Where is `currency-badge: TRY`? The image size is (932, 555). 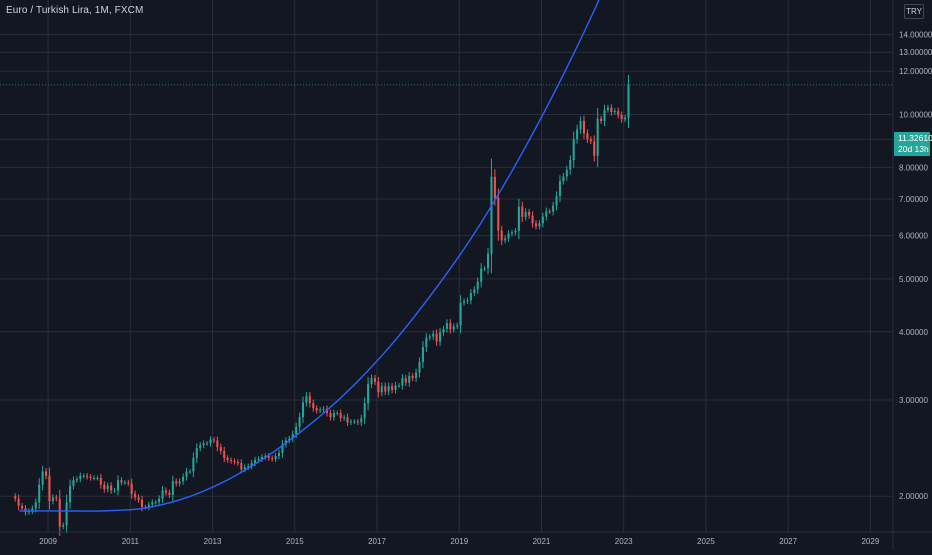 currency-badge: TRY is located at coordinates (914, 11).